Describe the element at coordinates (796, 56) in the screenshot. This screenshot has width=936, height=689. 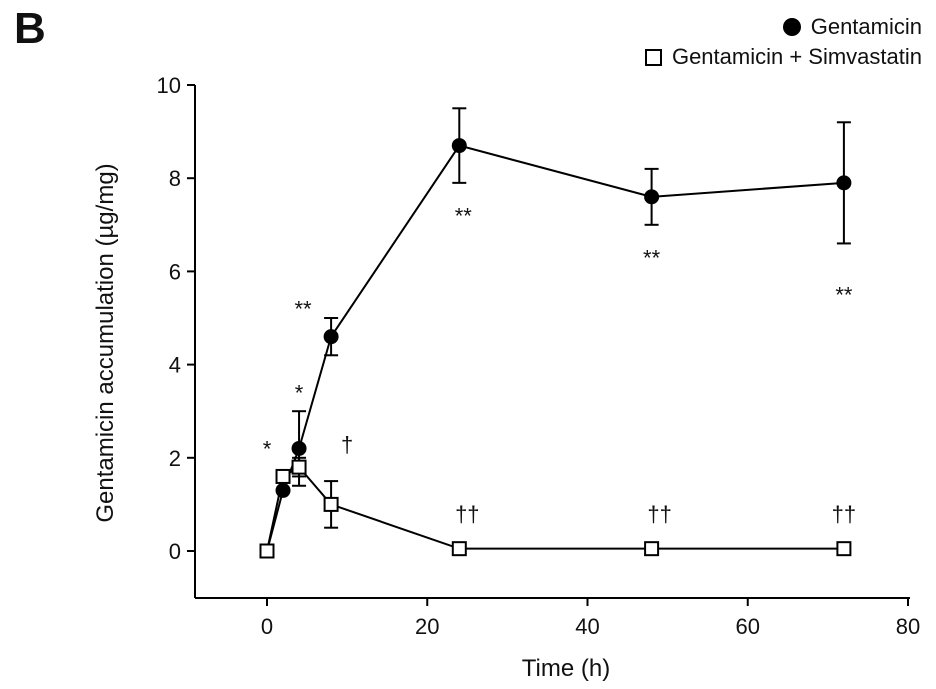
I see `legend-label-gentamicin-simvastatin: Gentamicin + Simvastatin` at that location.